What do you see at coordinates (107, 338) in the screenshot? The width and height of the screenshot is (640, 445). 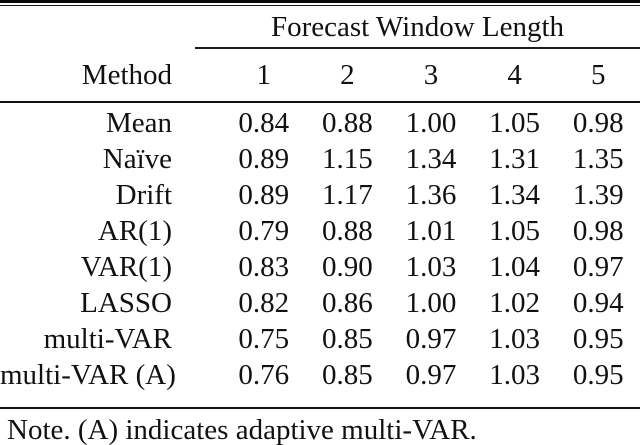 I see `method-label: multi-VAR` at bounding box center [107, 338].